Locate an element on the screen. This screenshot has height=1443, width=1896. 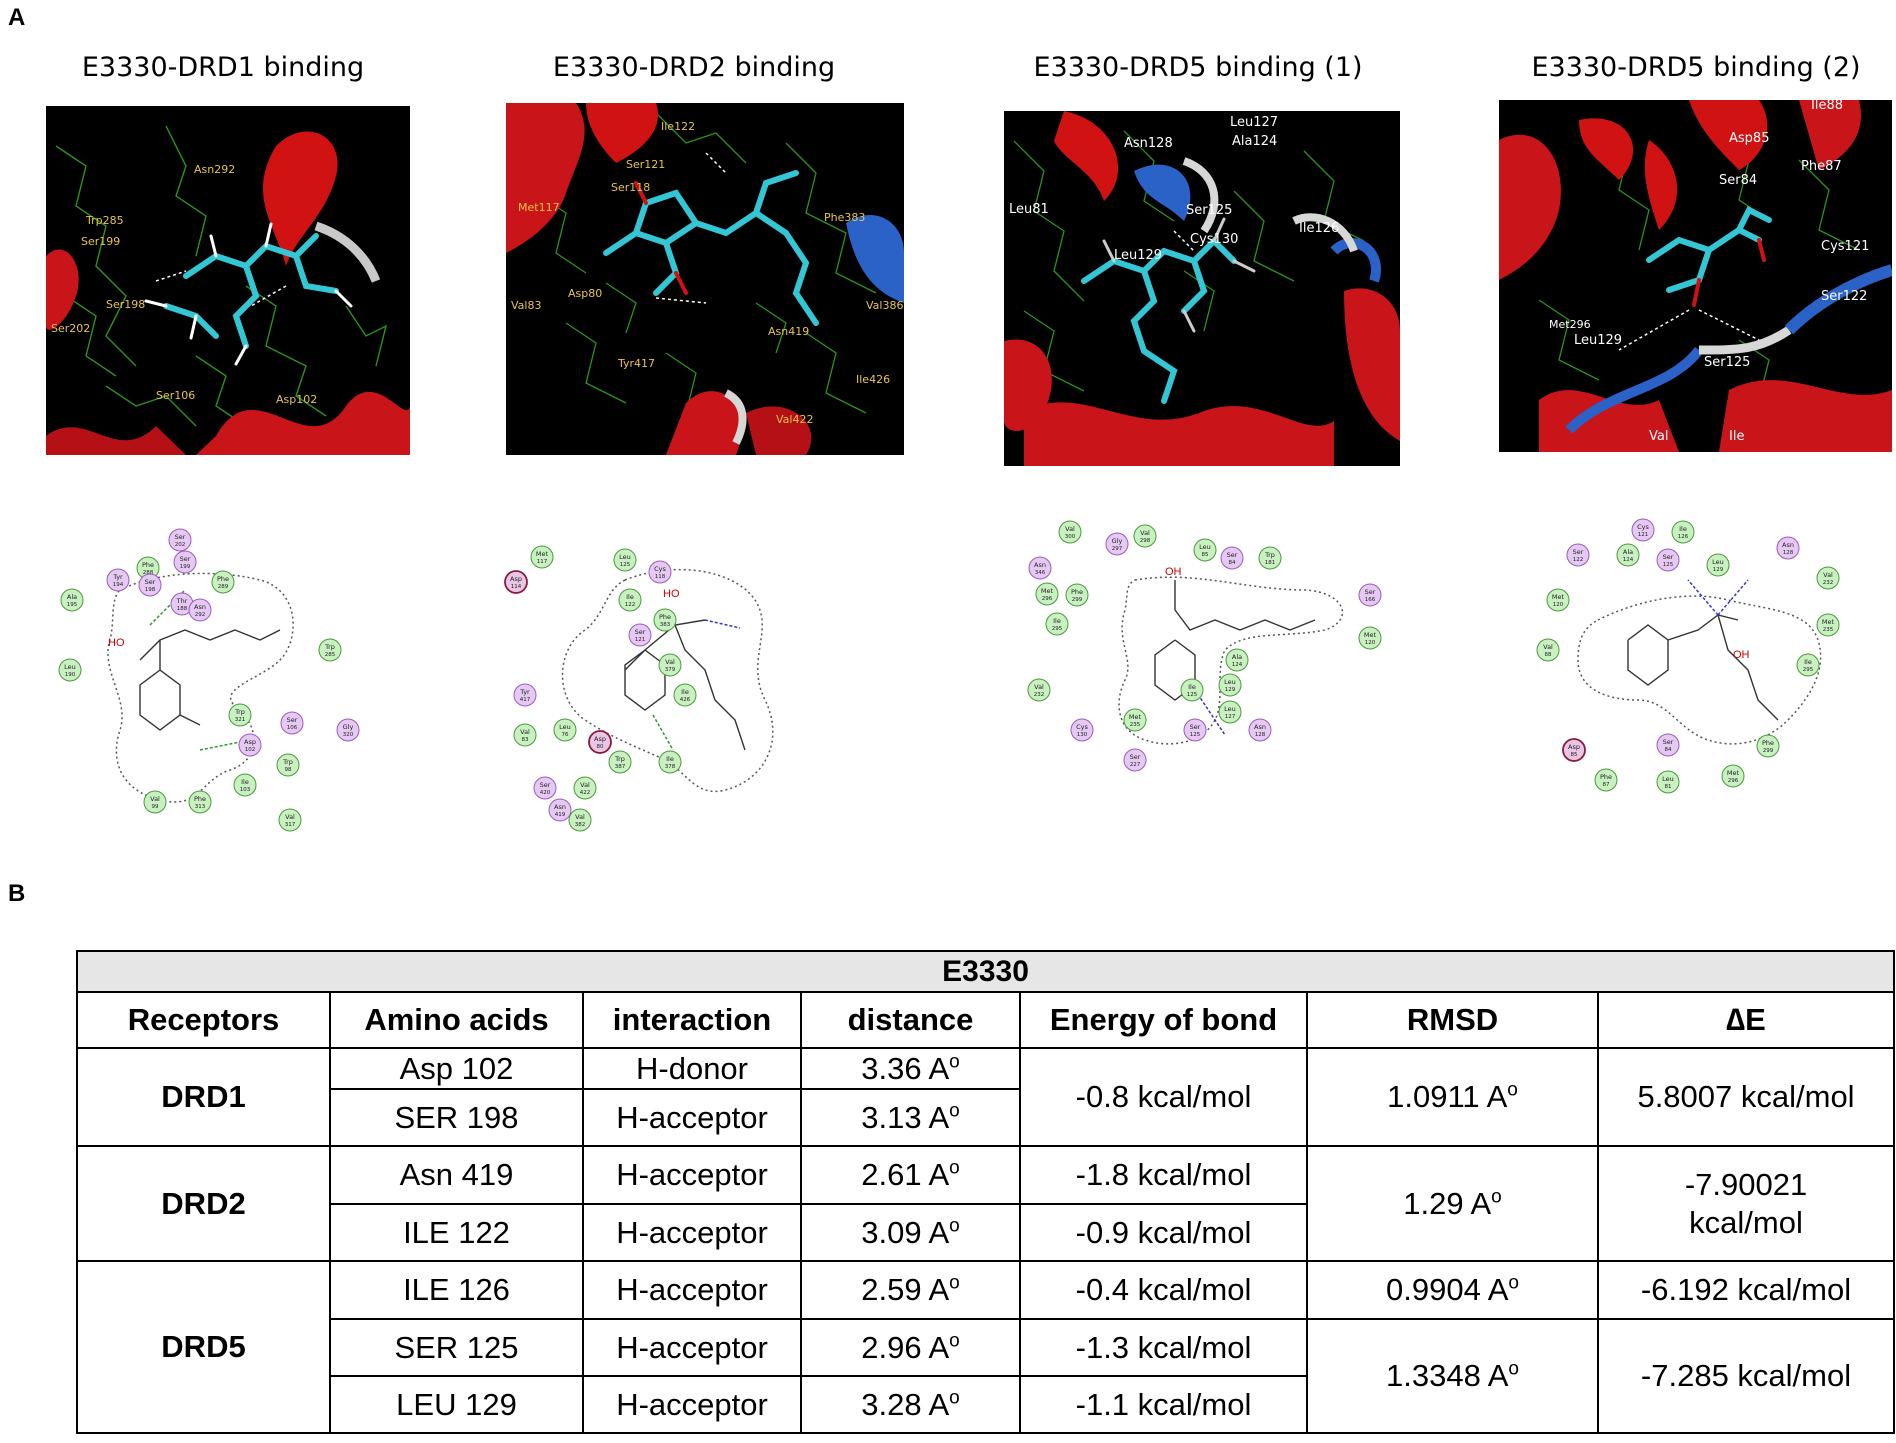
receptor-cell: DRD1 is located at coordinates (203, 1097).